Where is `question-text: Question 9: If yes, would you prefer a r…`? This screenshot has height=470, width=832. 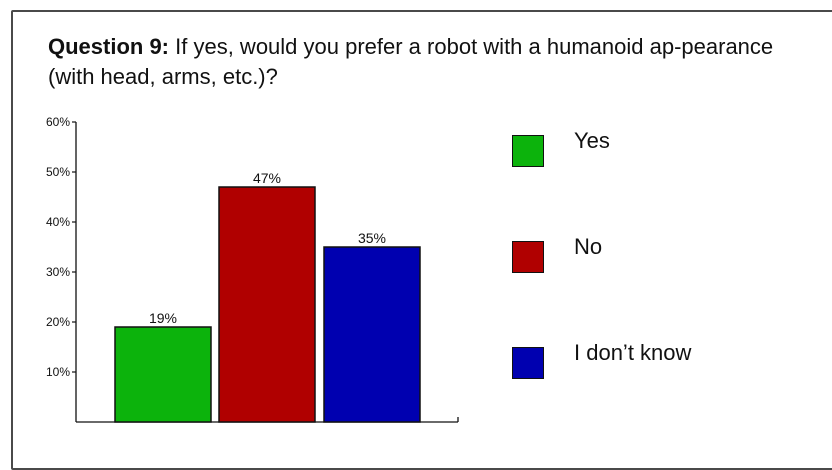 question-text: Question 9: If yes, would you prefer a r… is located at coordinates (428, 62).